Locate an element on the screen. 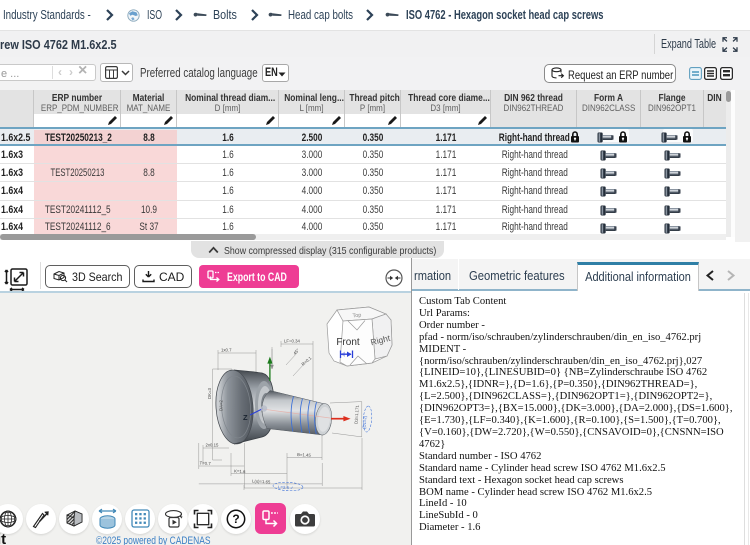 The width and height of the screenshot is (750, 545). svg-text: 45° is located at coordinates (296, 351).